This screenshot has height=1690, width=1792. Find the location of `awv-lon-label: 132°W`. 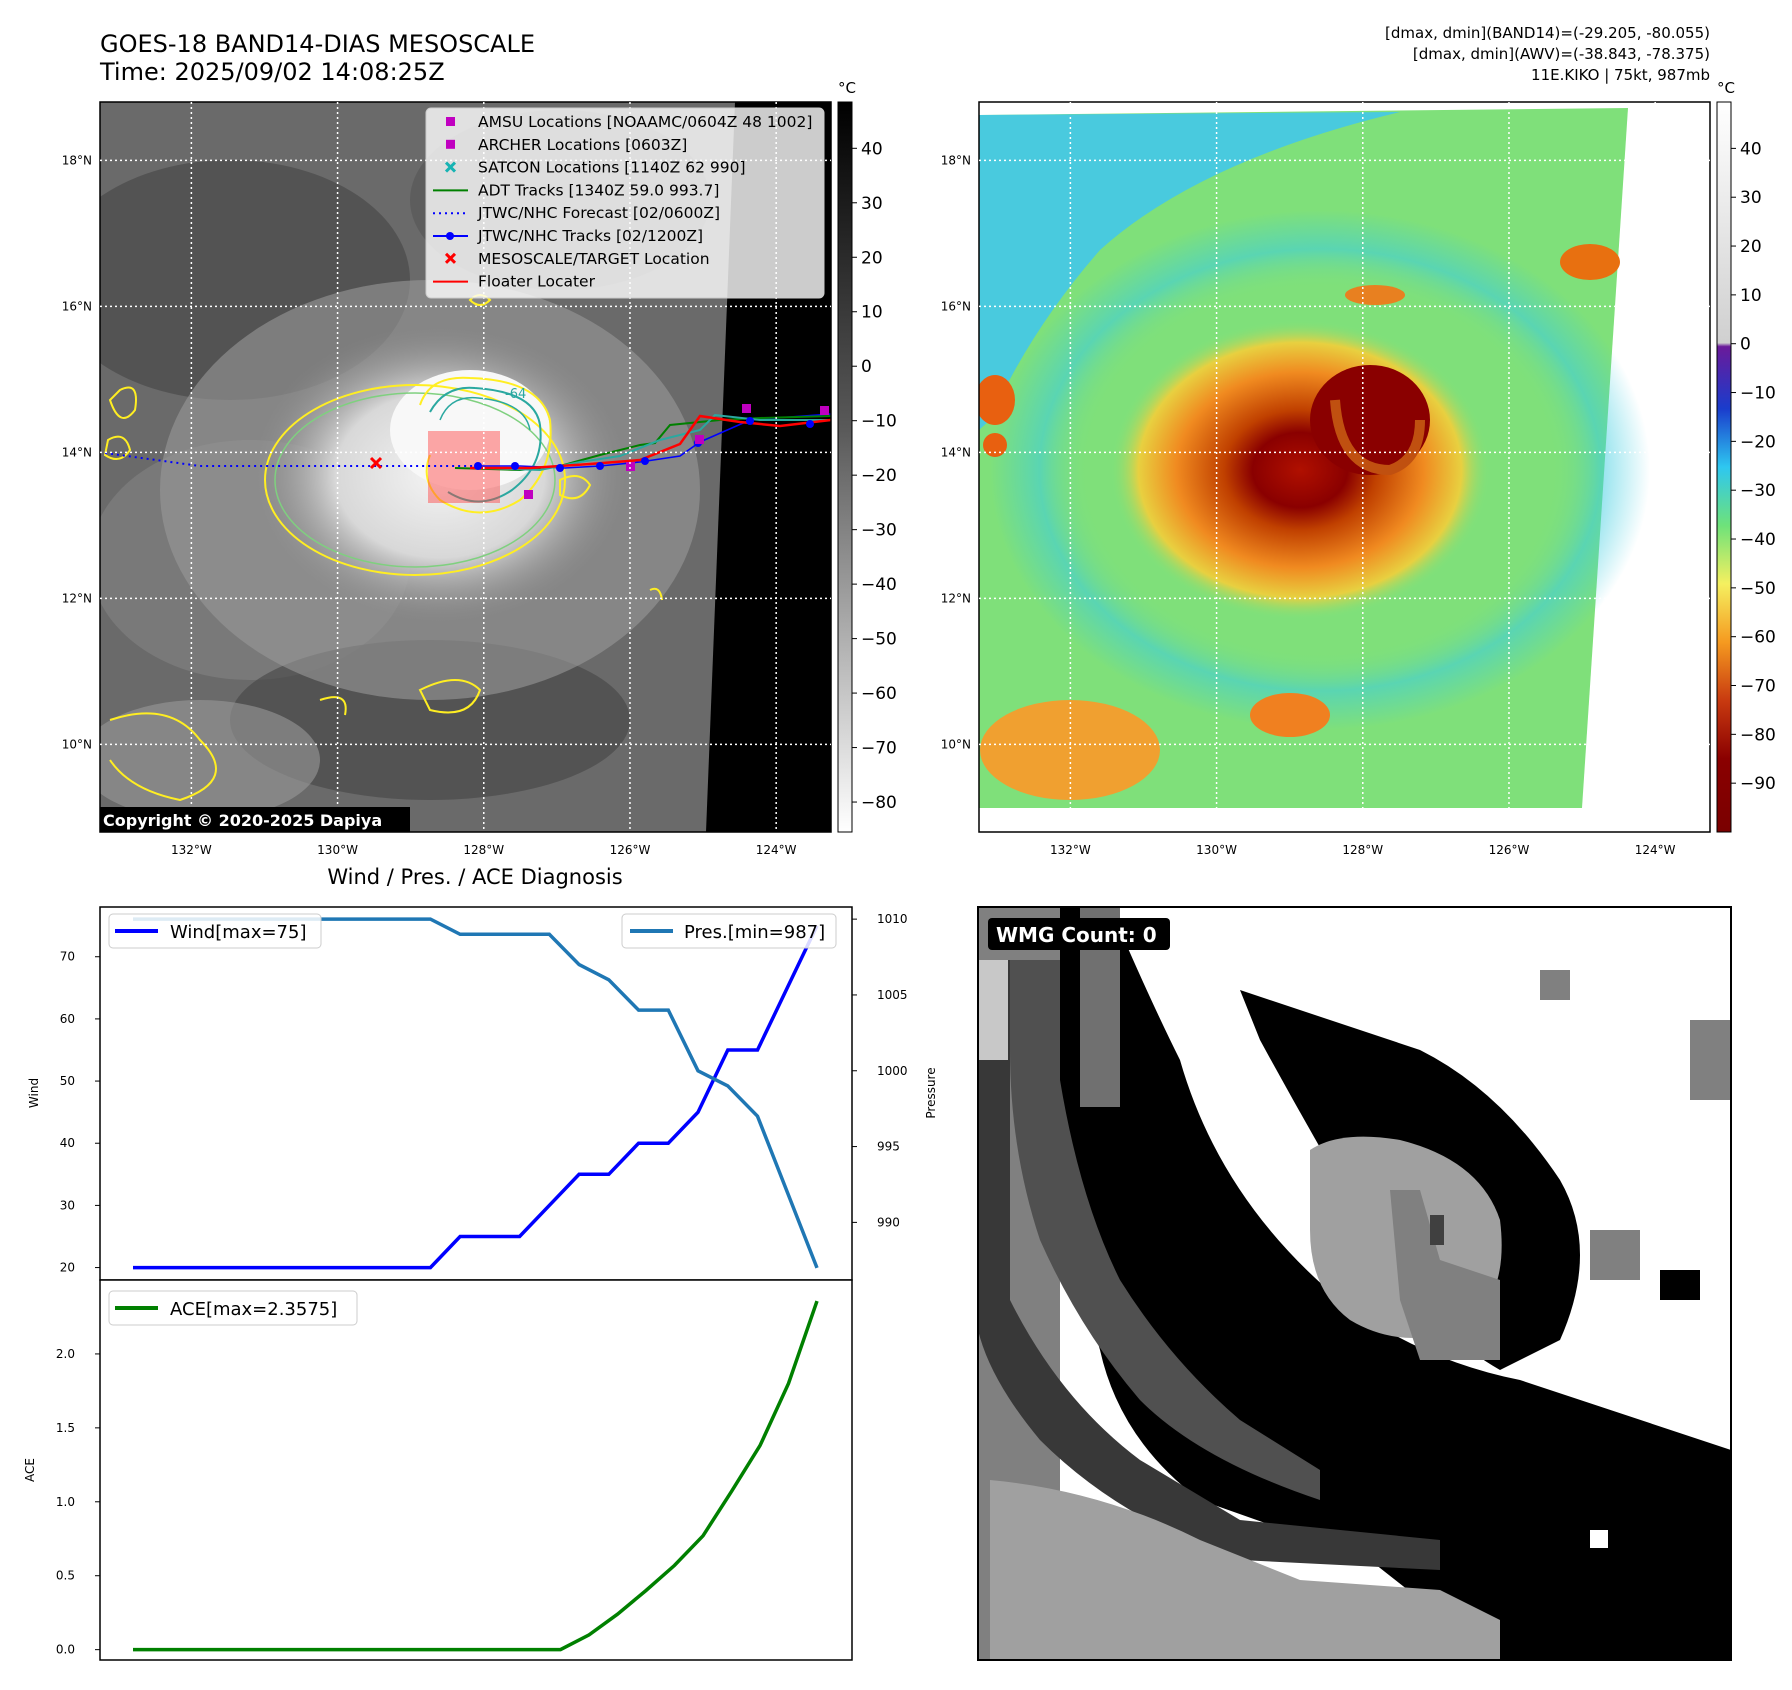

awv-lon-label: 132°W is located at coordinates (1070, 850).